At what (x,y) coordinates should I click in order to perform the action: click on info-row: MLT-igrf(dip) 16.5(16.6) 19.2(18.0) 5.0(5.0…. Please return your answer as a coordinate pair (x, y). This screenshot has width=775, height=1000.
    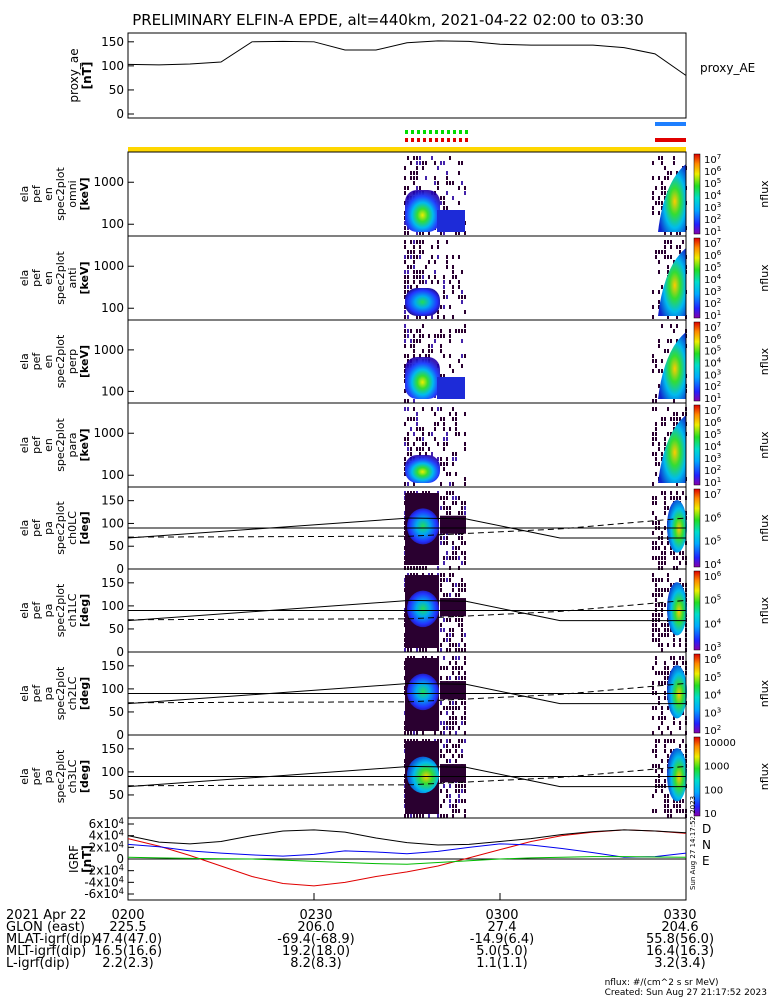
    Looking at the image, I should click on (386, 951).